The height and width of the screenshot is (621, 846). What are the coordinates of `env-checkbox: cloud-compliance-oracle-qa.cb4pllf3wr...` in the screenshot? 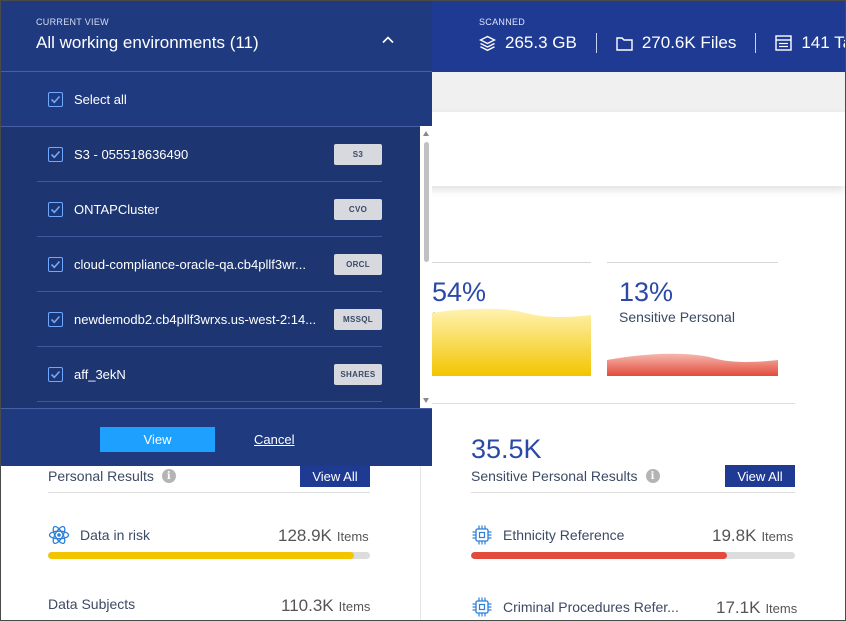 It's located at (177, 264).